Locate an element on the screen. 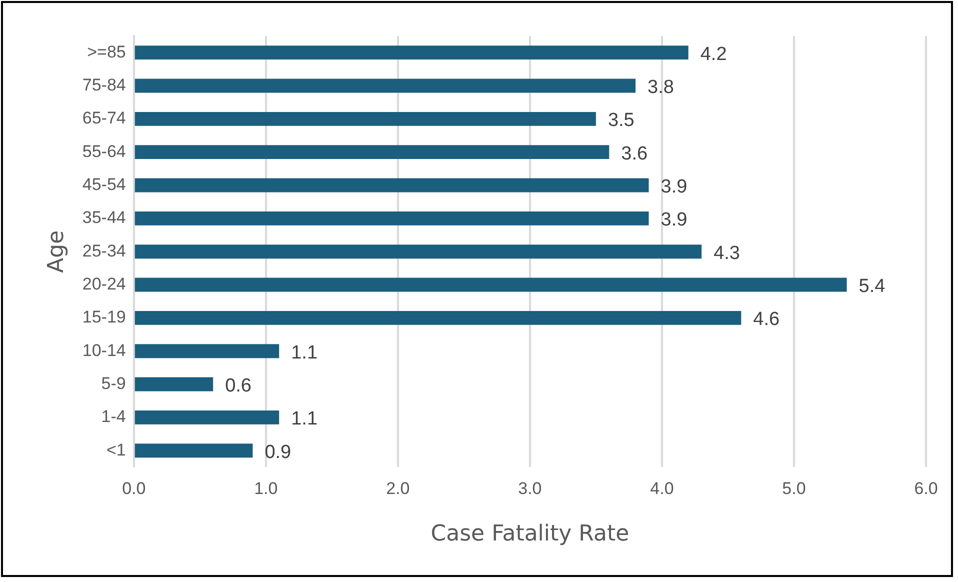  y-tick-label: 65-74 is located at coordinates (104, 118).